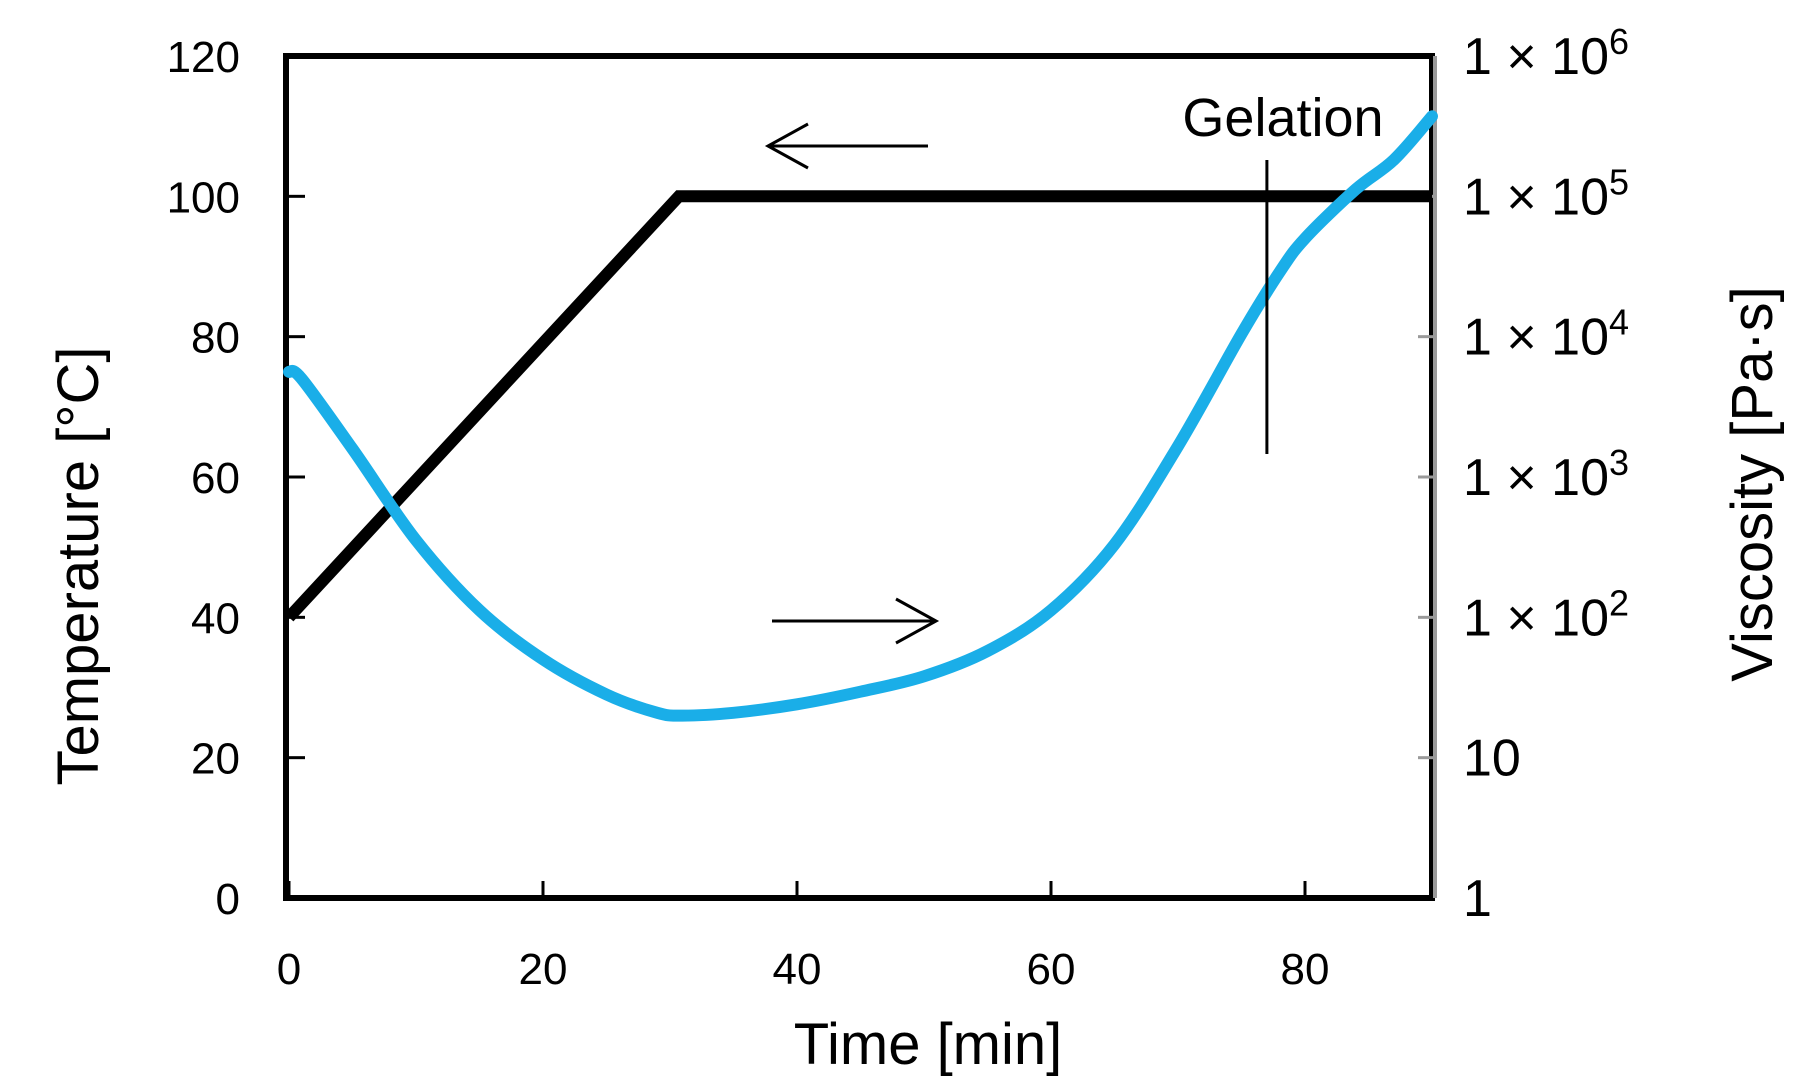 This screenshot has height=1092, width=1811. Describe the element at coordinates (1546, 53) in the screenshot. I see `right-tick-label: 1 × 10⁶` at that location.